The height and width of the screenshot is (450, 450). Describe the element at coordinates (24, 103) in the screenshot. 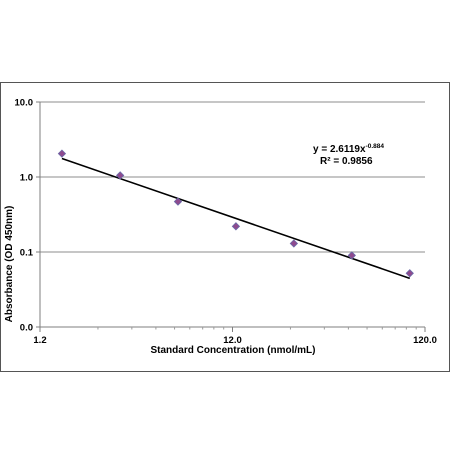

I see `y-tick-label: 10.0` at that location.